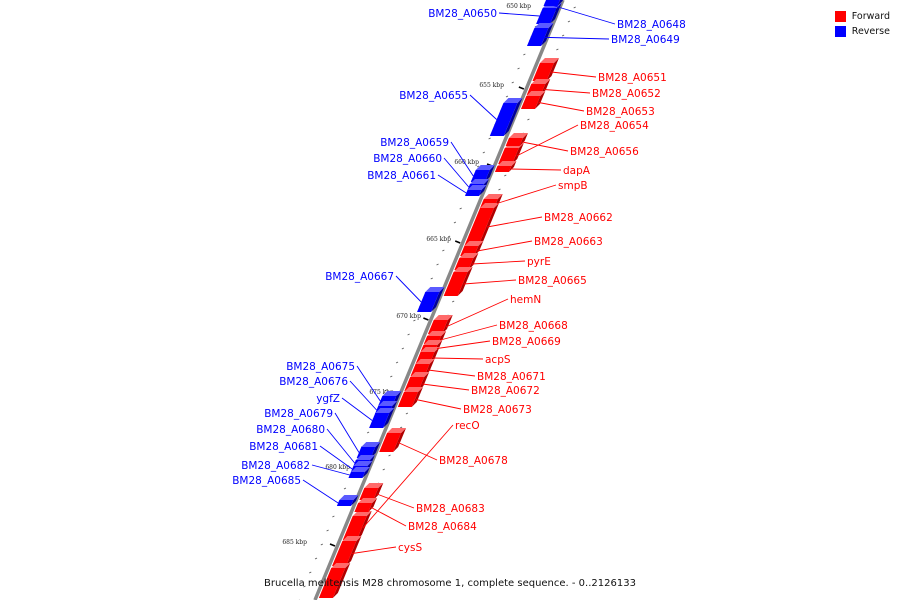 The height and width of the screenshot is (600, 900). What do you see at coordinates (359, 277) in the screenshot?
I see `gene-label: BM28_A0667` at bounding box center [359, 277].